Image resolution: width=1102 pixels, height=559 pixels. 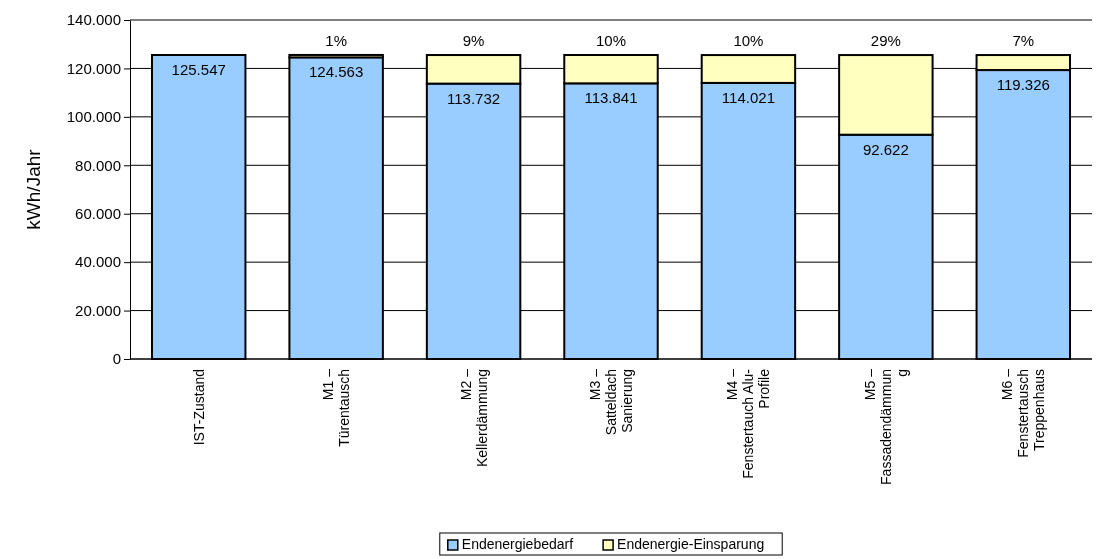 What do you see at coordinates (748, 423) in the screenshot?
I see `x-tick-label: M4 – Fenstertauch Alu- Profile` at bounding box center [748, 423].